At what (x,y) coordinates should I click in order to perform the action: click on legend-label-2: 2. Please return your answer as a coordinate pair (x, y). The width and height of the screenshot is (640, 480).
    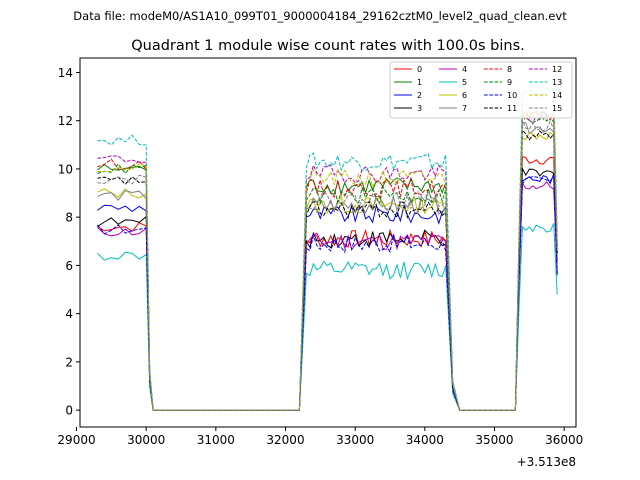
    Looking at the image, I should click on (419, 95).